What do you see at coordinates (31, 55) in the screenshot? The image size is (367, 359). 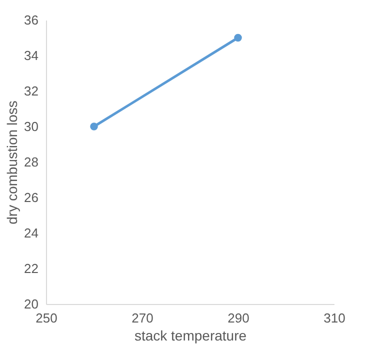 I see `y-tick-label: 34` at bounding box center [31, 55].